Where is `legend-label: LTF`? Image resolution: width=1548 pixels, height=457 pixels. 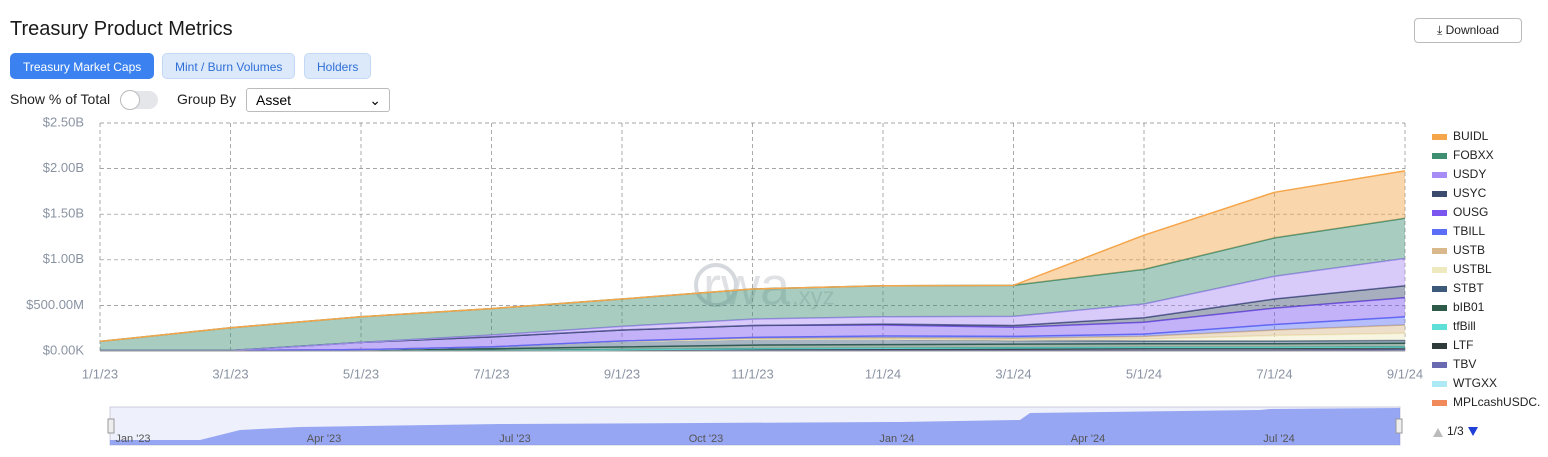 legend-label: LTF is located at coordinates (1463, 345).